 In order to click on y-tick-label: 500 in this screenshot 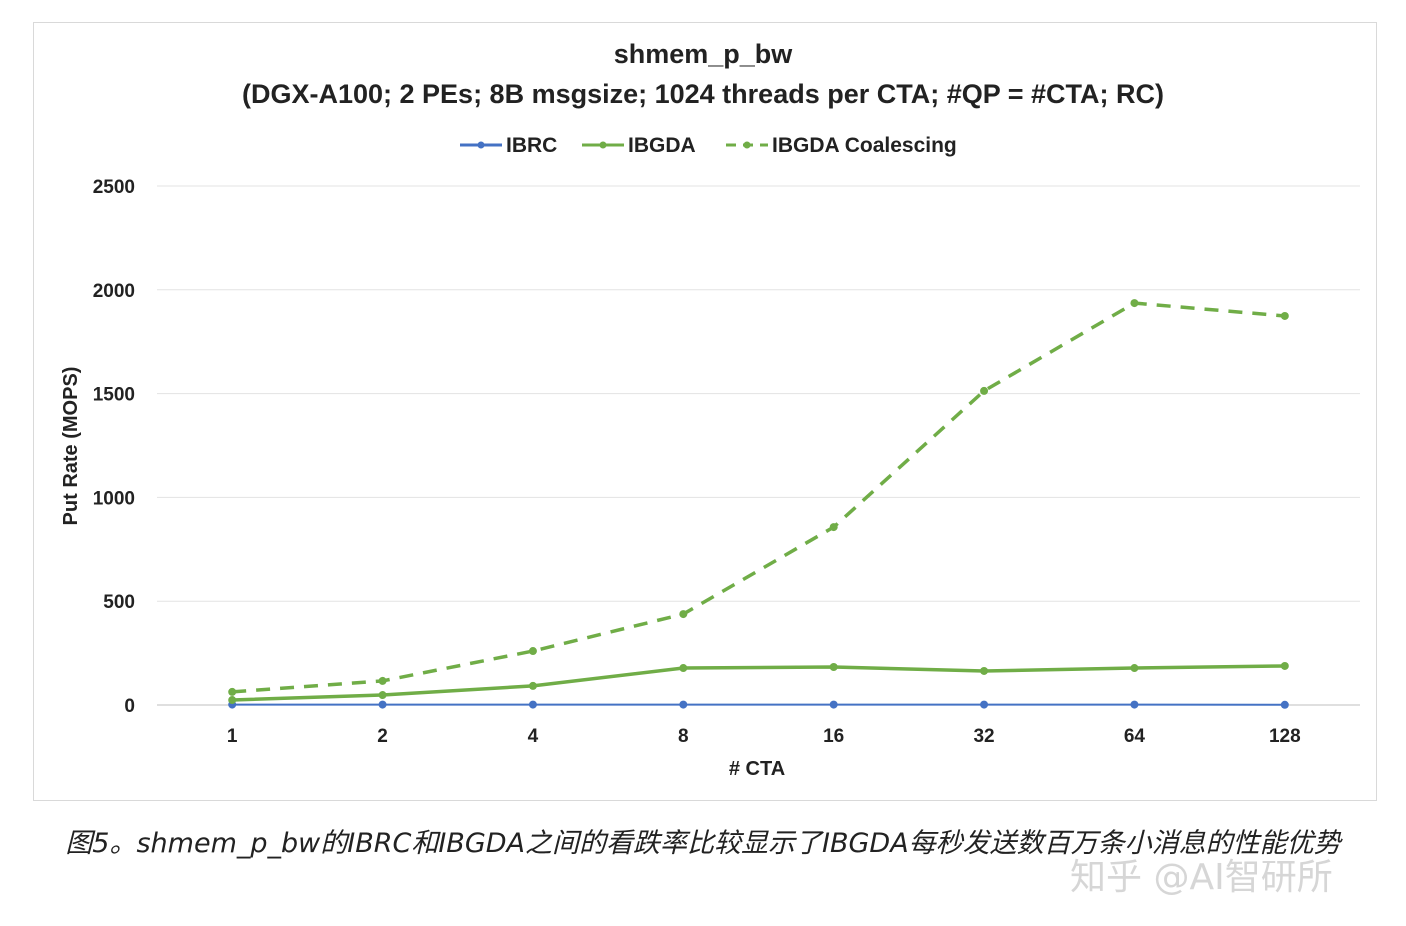, I will do `click(119, 602)`.